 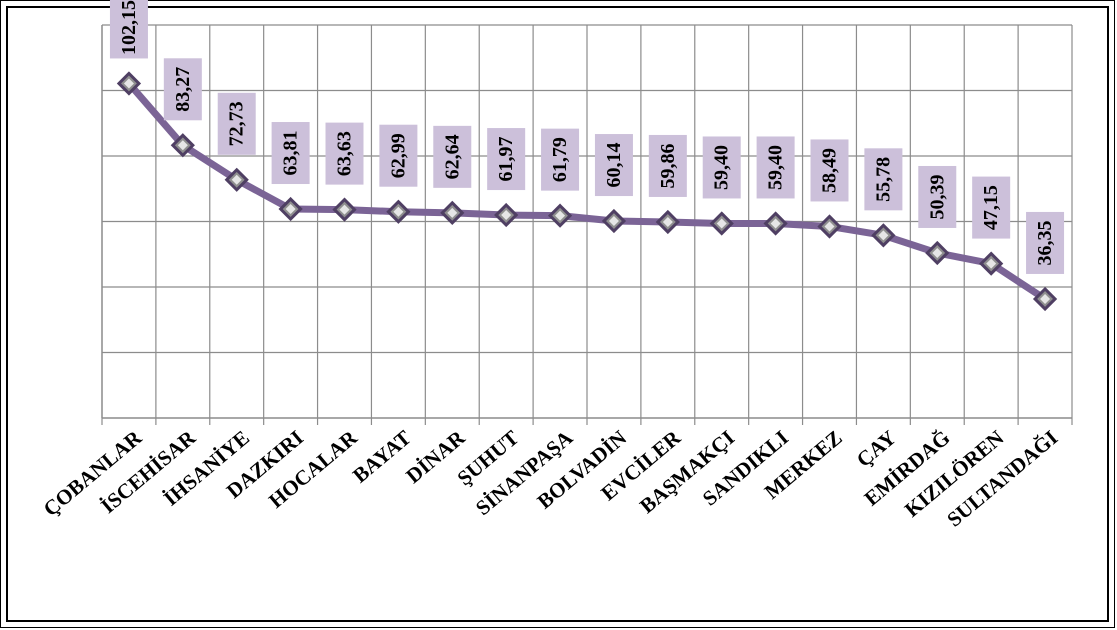 I want to click on data-label-text: 59,86, so click(x=668, y=165).